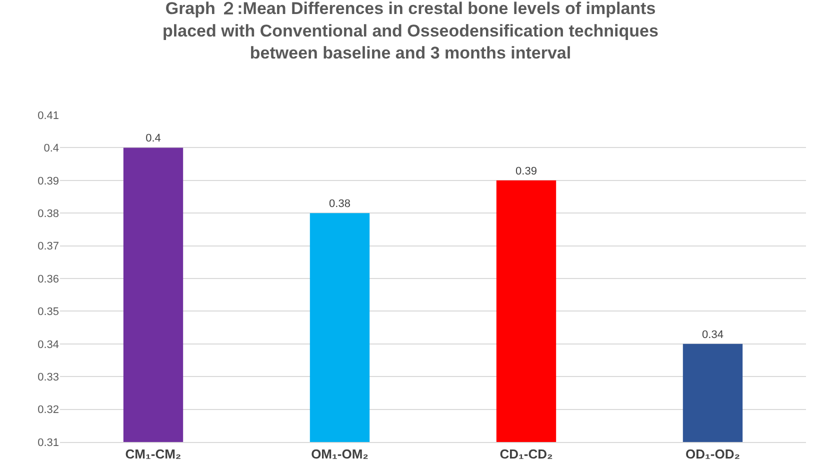  What do you see at coordinates (526, 171) in the screenshot?
I see `data-label: 0.39` at bounding box center [526, 171].